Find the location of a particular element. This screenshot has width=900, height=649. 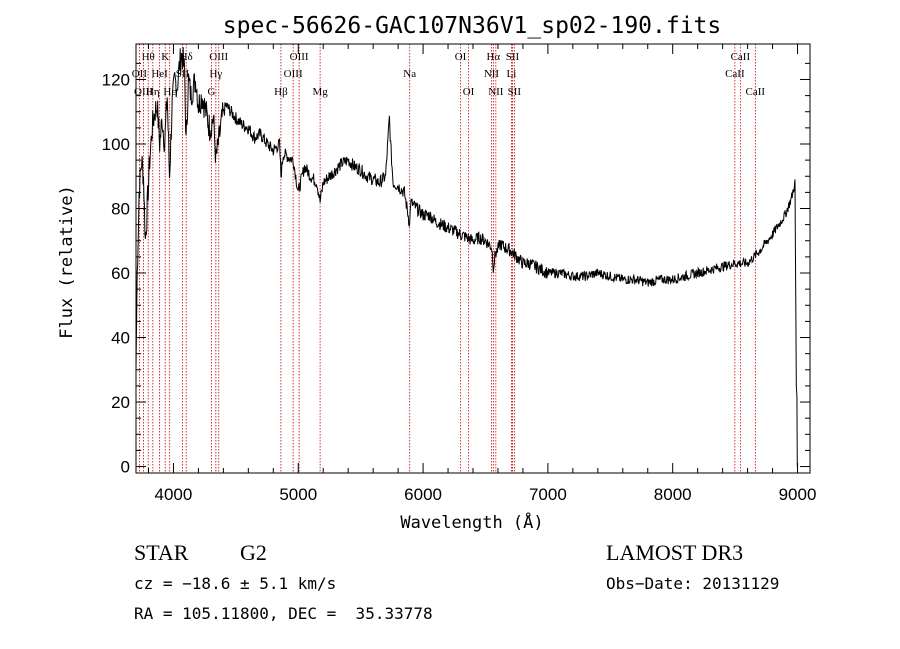

x-tick-label: 7000 is located at coordinates (548, 494).